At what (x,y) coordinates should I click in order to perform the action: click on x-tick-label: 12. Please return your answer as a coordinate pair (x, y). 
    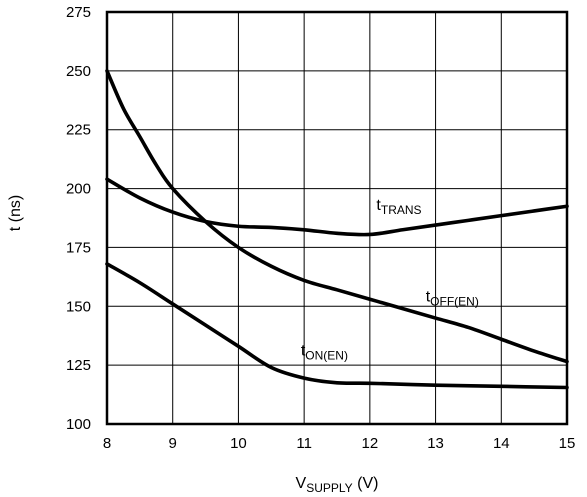
    Looking at the image, I should click on (370, 443).